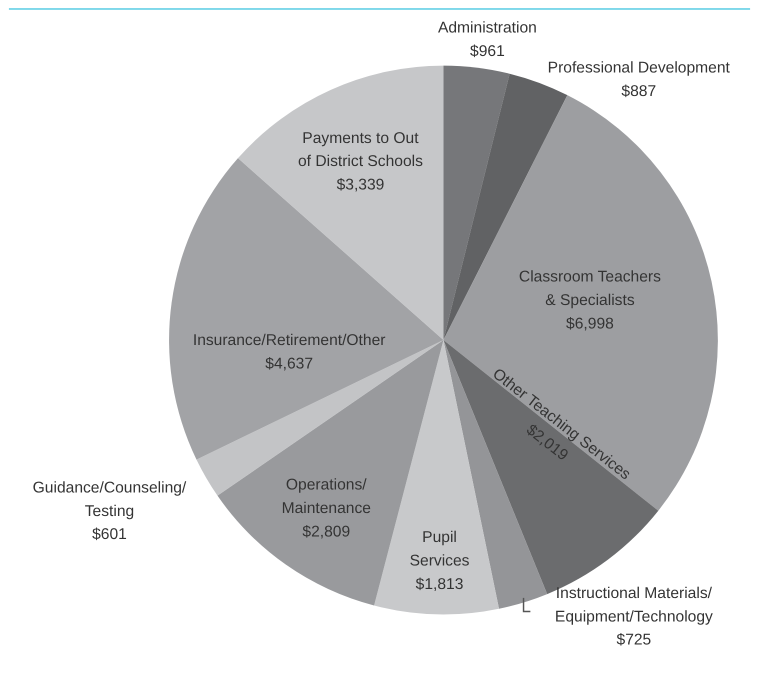  I want to click on data-label: $601, so click(109, 535).